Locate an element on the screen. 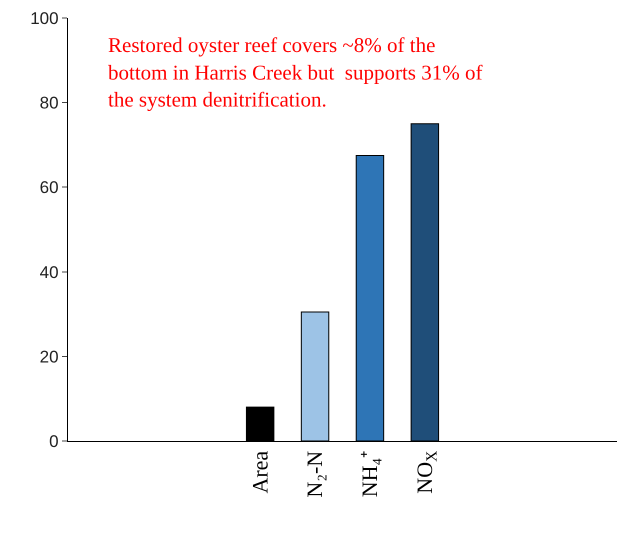 This screenshot has height=533, width=619. y-tick-label: 100 is located at coordinates (44, 18).